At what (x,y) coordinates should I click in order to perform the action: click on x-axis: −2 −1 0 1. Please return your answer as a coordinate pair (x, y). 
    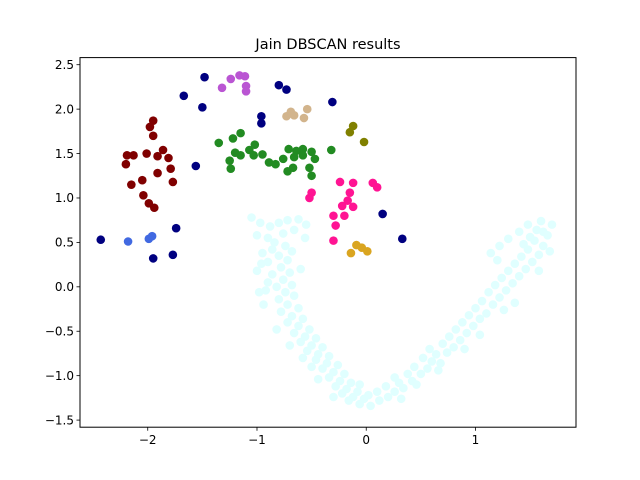
    Looking at the image, I should click on (309, 437).